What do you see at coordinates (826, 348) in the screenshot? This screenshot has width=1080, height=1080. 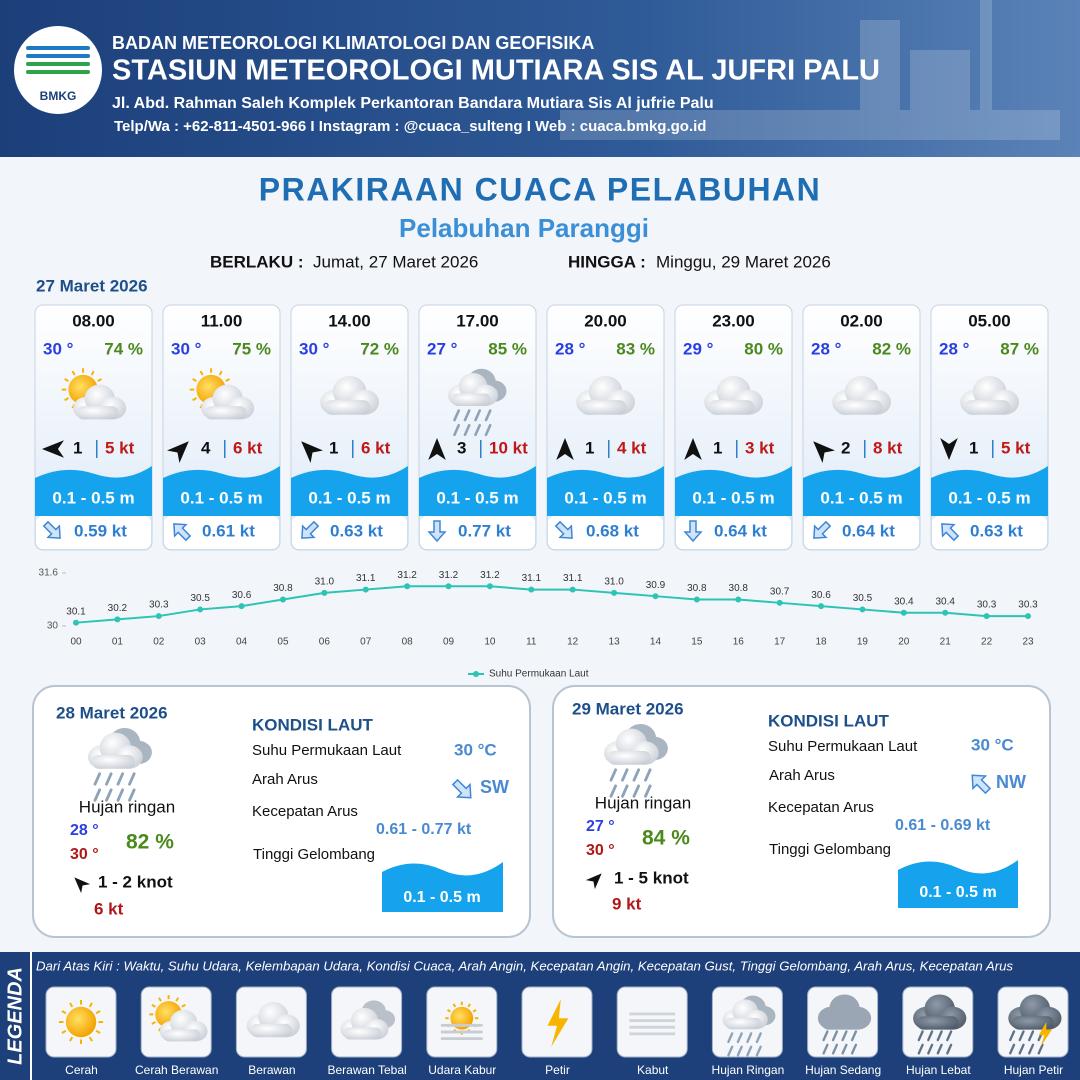 I see `air-temperature: 28 °` at bounding box center [826, 348].